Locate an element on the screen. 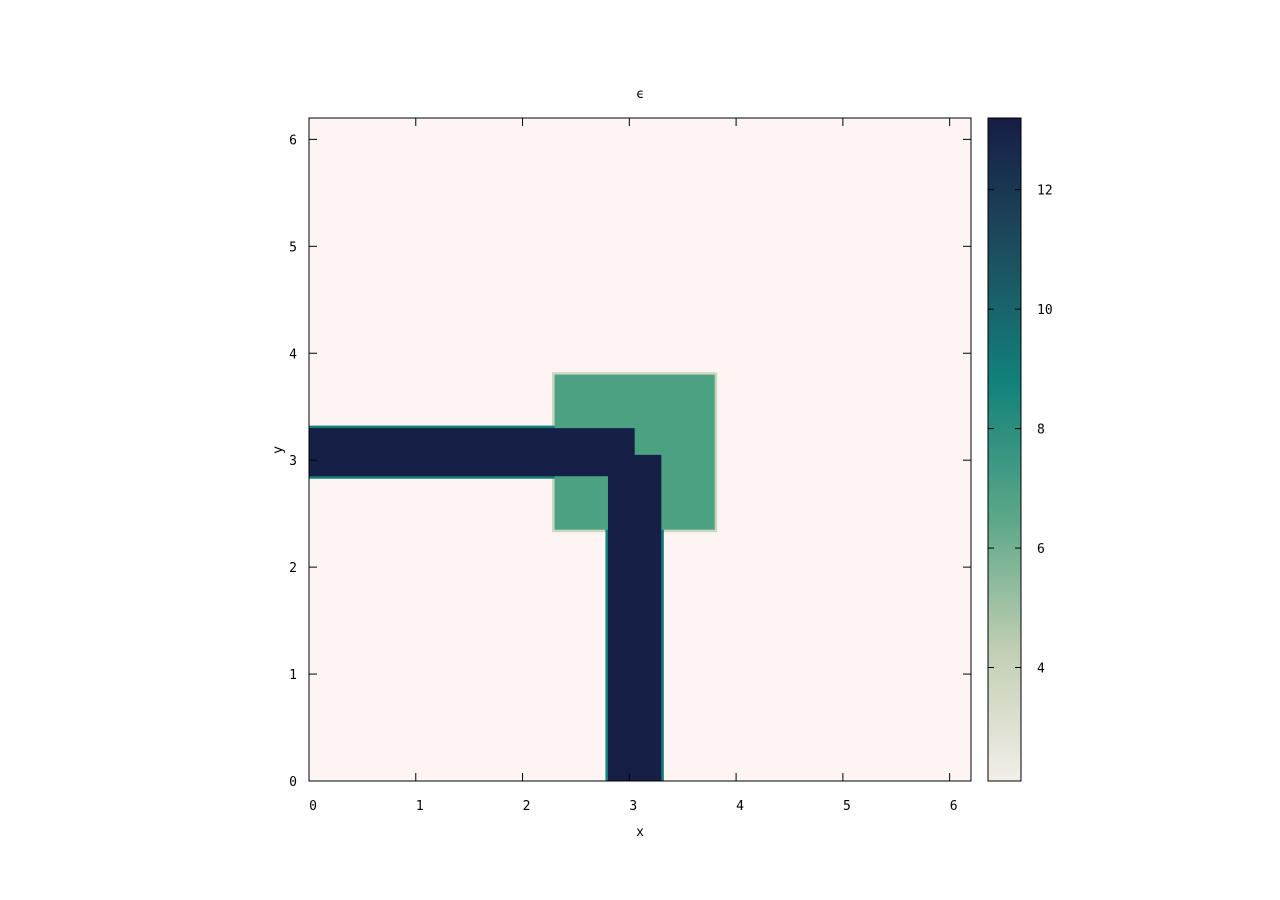  x-tick-label: 6 is located at coordinates (954, 806).